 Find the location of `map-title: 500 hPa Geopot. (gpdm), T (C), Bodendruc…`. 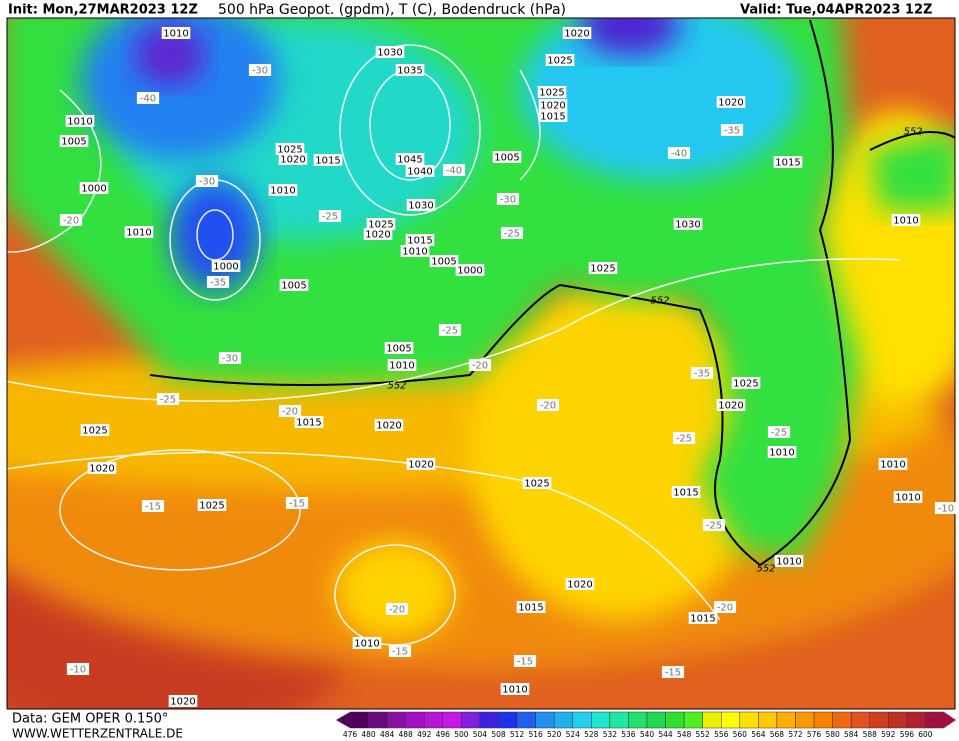

map-title: 500 hPa Geopot. (gpdm), T (C), Bodendruc… is located at coordinates (392, 10).